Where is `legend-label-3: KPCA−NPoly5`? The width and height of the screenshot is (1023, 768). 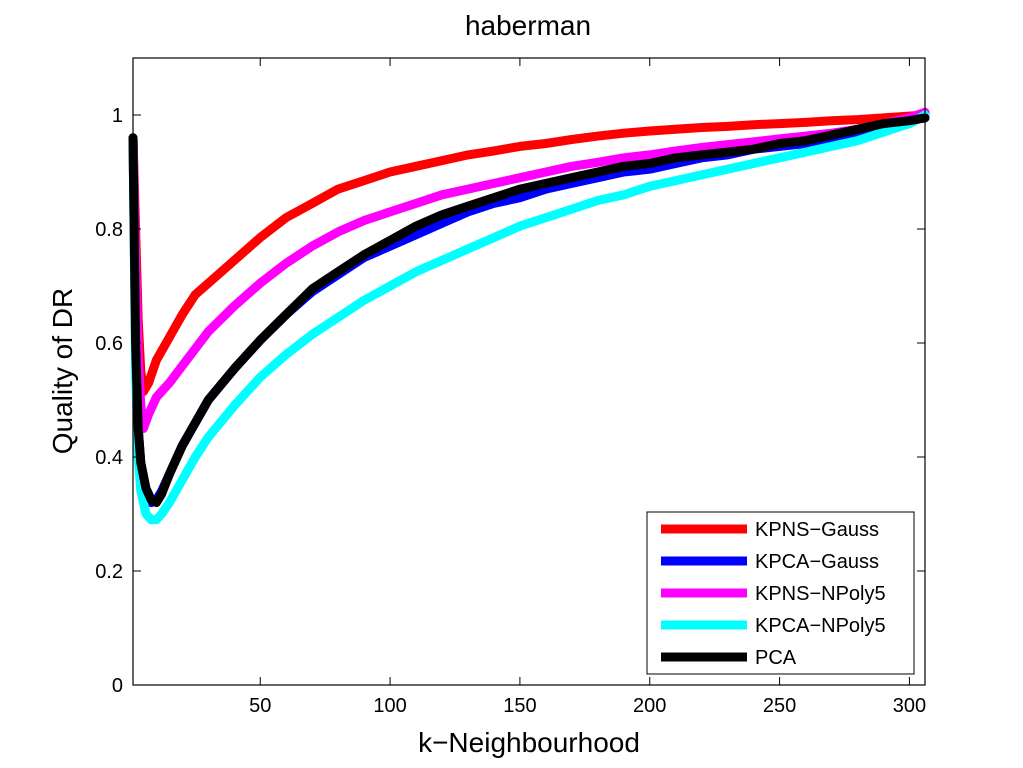 legend-label-3: KPCA−NPoly5 is located at coordinates (820, 626).